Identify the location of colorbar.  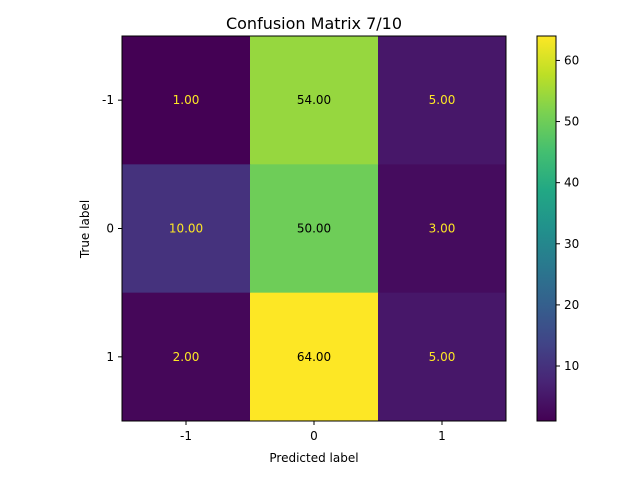
(546, 228).